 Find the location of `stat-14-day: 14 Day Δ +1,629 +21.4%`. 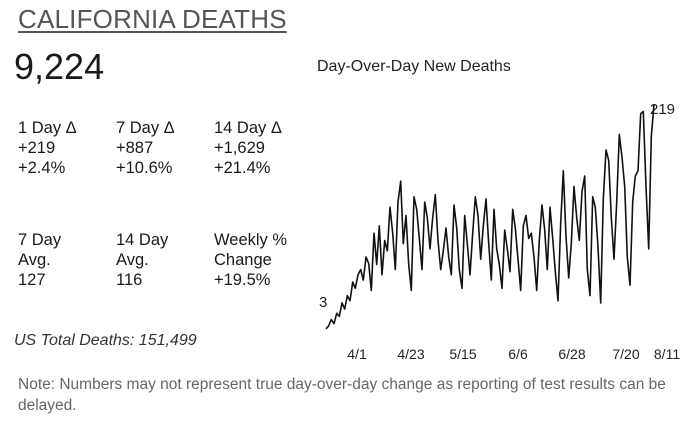

stat-14-day: 14 Day Δ +1,629 +21.4% is located at coordinates (248, 148).